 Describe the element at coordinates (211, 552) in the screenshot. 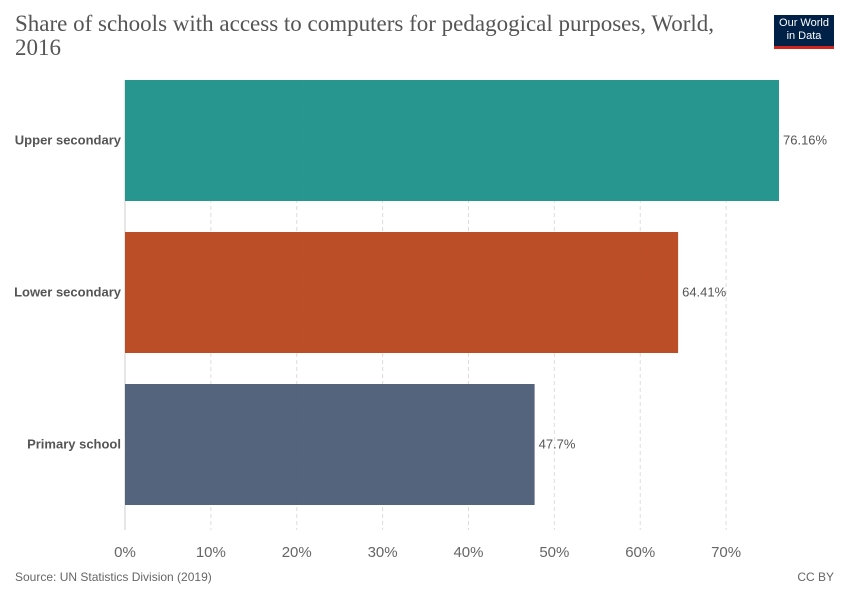

I see `x-tick-label: 10%` at that location.